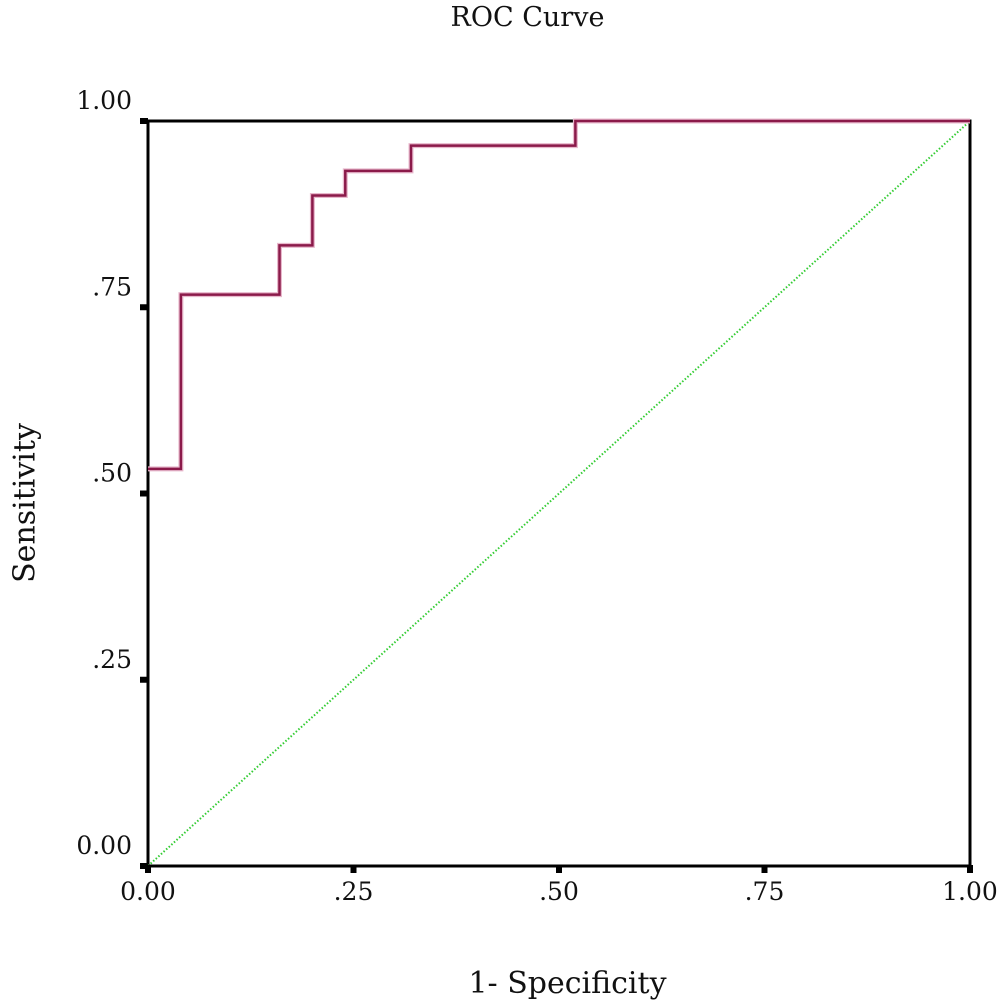 Image resolution: width=1000 pixels, height=1004 pixels. I want to click on y-axis-label: Sensitivity, so click(25, 503).